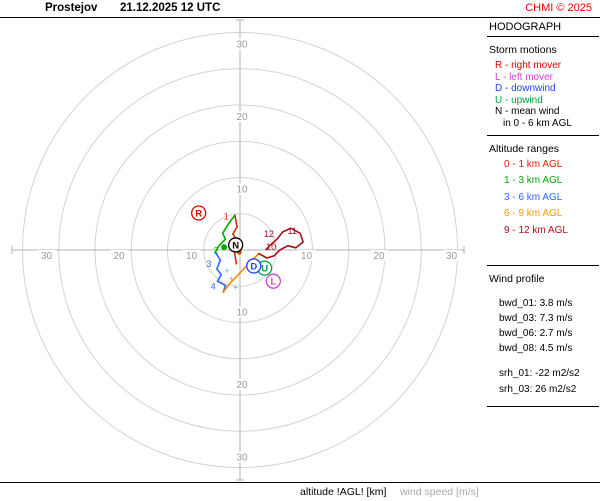 The width and height of the screenshot is (600, 501). I want to click on altitude-label: 3, so click(208, 264).